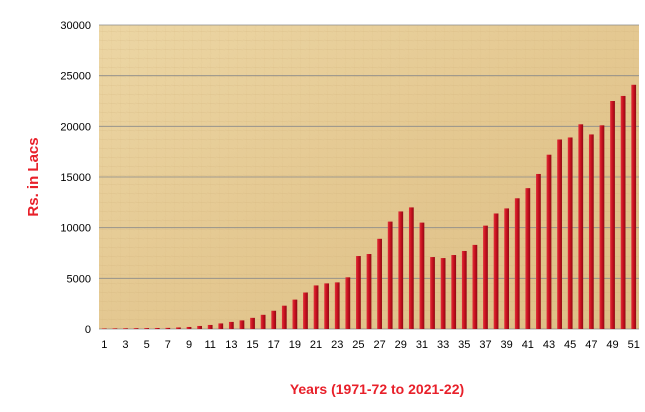 Image resolution: width=645 pixels, height=412 pixels. Describe the element at coordinates (75, 77) in the screenshot. I see `y-tick-label: 25000` at that location.